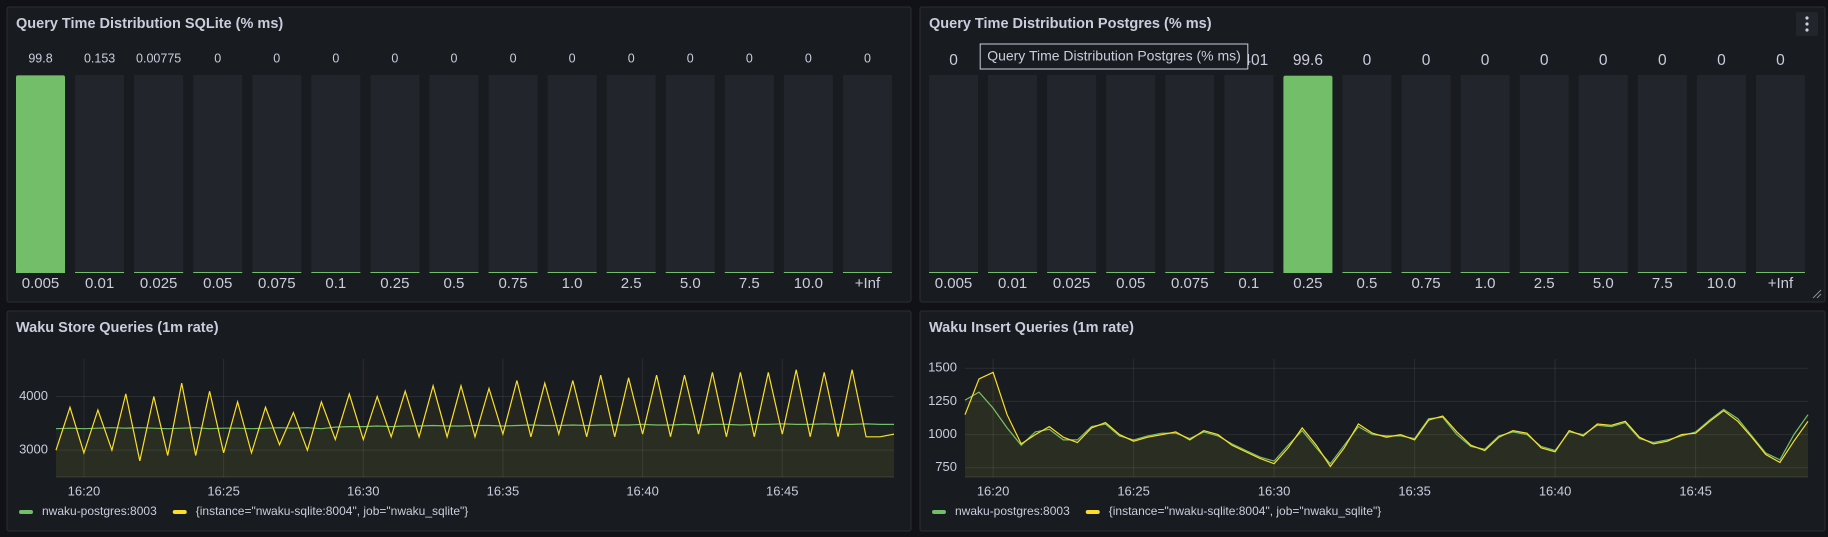 Image resolution: width=1828 pixels, height=537 pixels. Describe the element at coordinates (503, 490) in the screenshot. I see `x-tick-label: 16:35` at that location.